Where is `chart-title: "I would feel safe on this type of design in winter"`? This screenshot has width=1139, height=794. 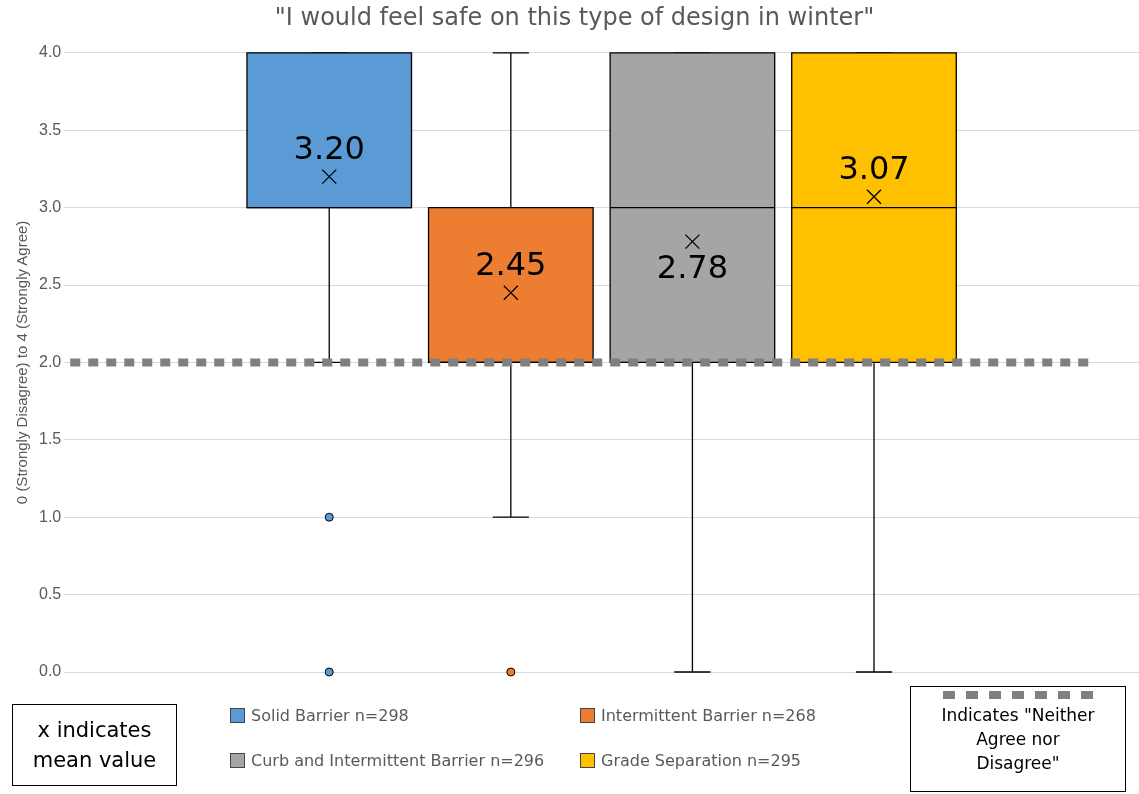 chart-title: "I would feel safe on this type of design in winter" is located at coordinates (574, 16).